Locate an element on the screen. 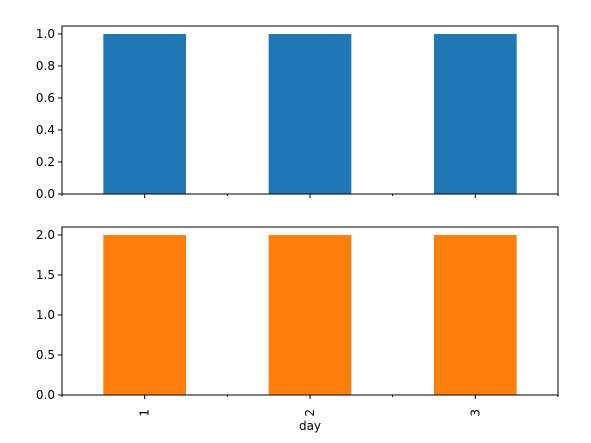  y-tick-label: 0.6 is located at coordinates (45, 98).